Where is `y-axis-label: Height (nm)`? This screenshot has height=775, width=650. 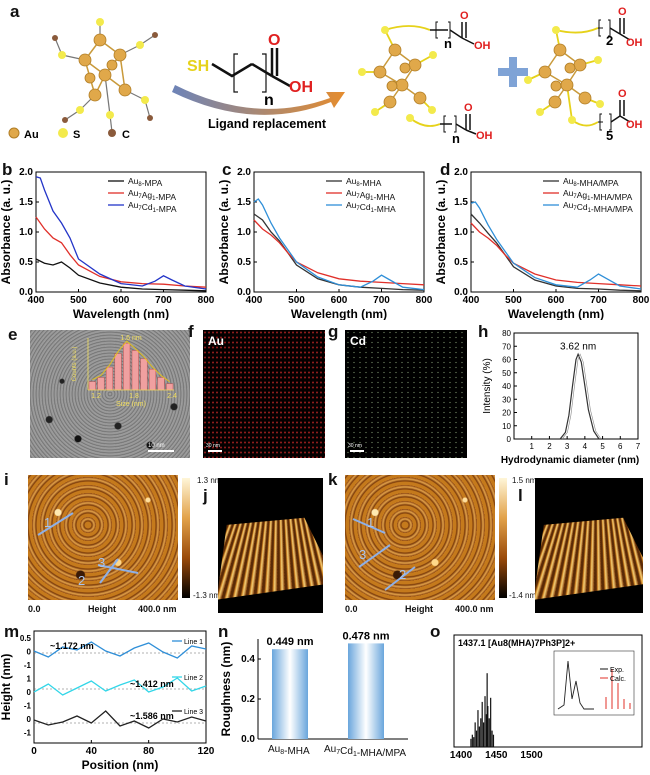
y-axis-label: Height (nm) is located at coordinates (6, 687).